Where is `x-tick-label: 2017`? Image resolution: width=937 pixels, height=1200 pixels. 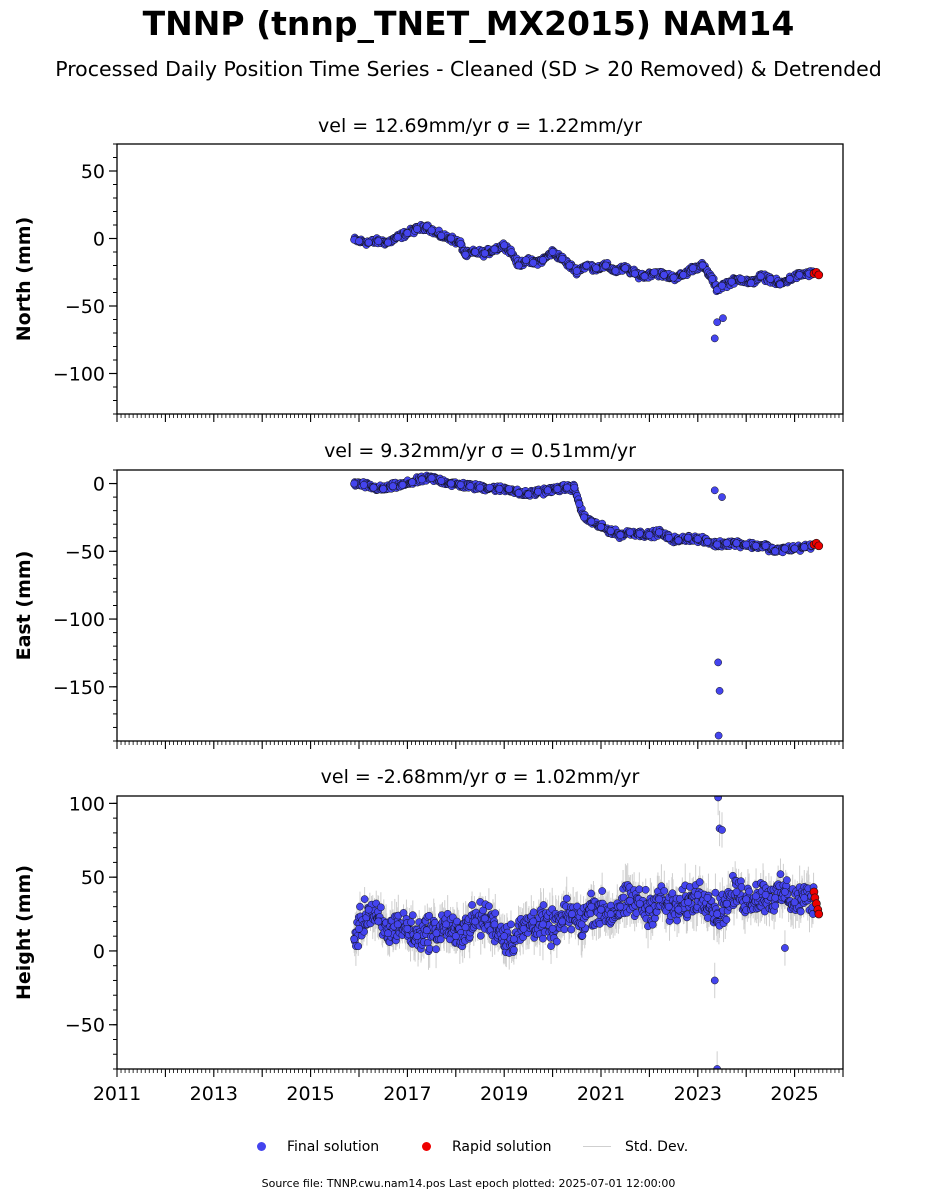
x-tick-label: 2017 is located at coordinates (407, 1094).